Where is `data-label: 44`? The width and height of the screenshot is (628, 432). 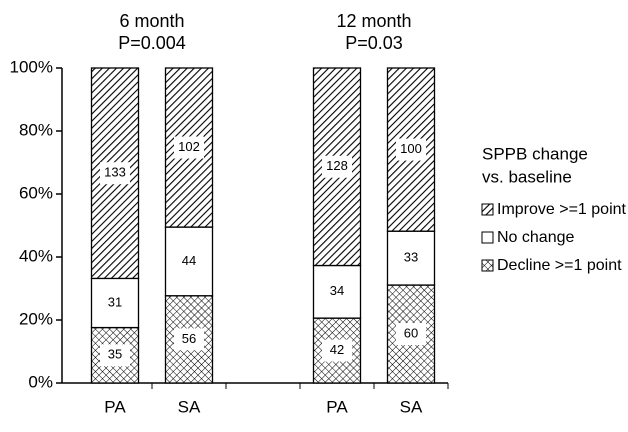 data-label: 44 is located at coordinates (189, 260).